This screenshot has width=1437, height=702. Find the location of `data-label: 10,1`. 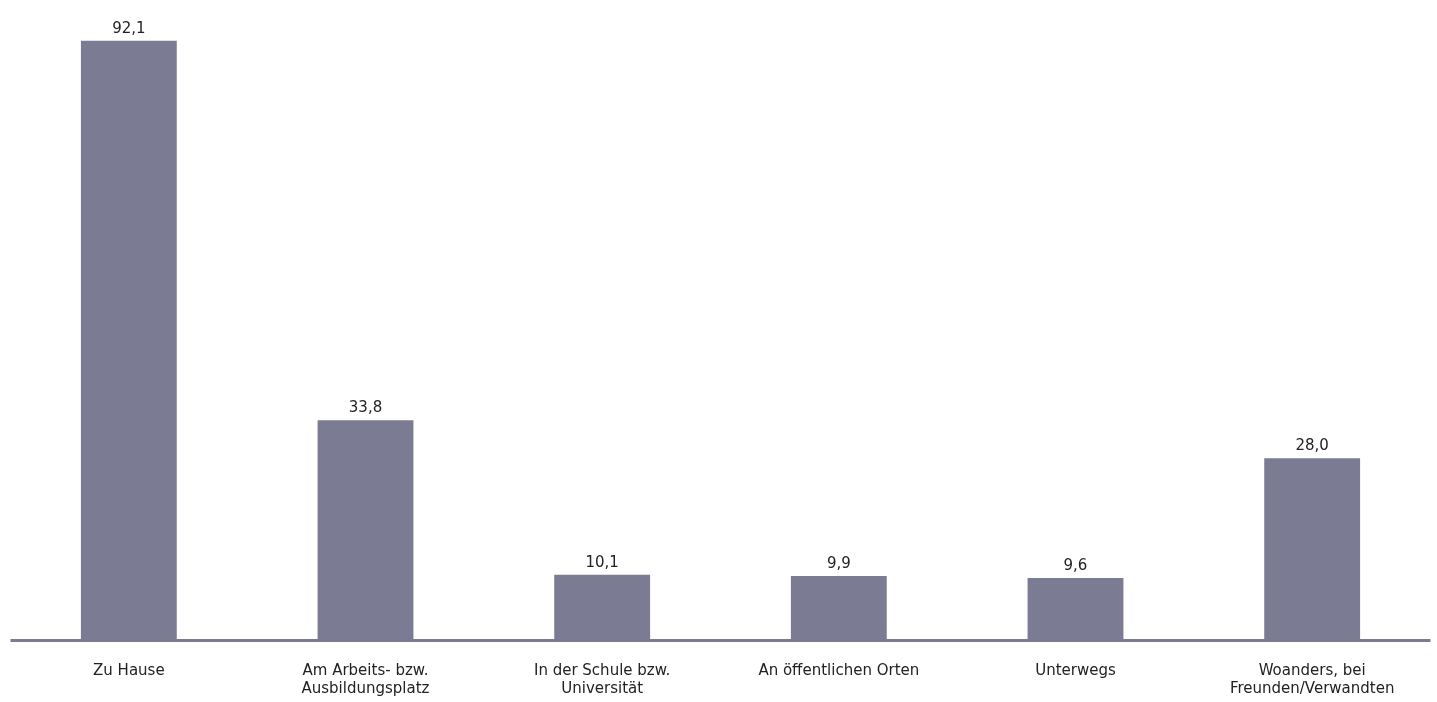

data-label: 10,1 is located at coordinates (602, 561).